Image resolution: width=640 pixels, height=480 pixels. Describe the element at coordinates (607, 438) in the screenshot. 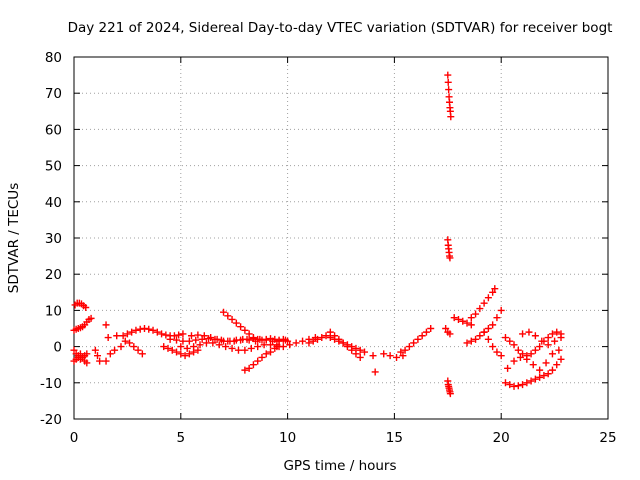

I see `x-tick-label: 25` at that location.